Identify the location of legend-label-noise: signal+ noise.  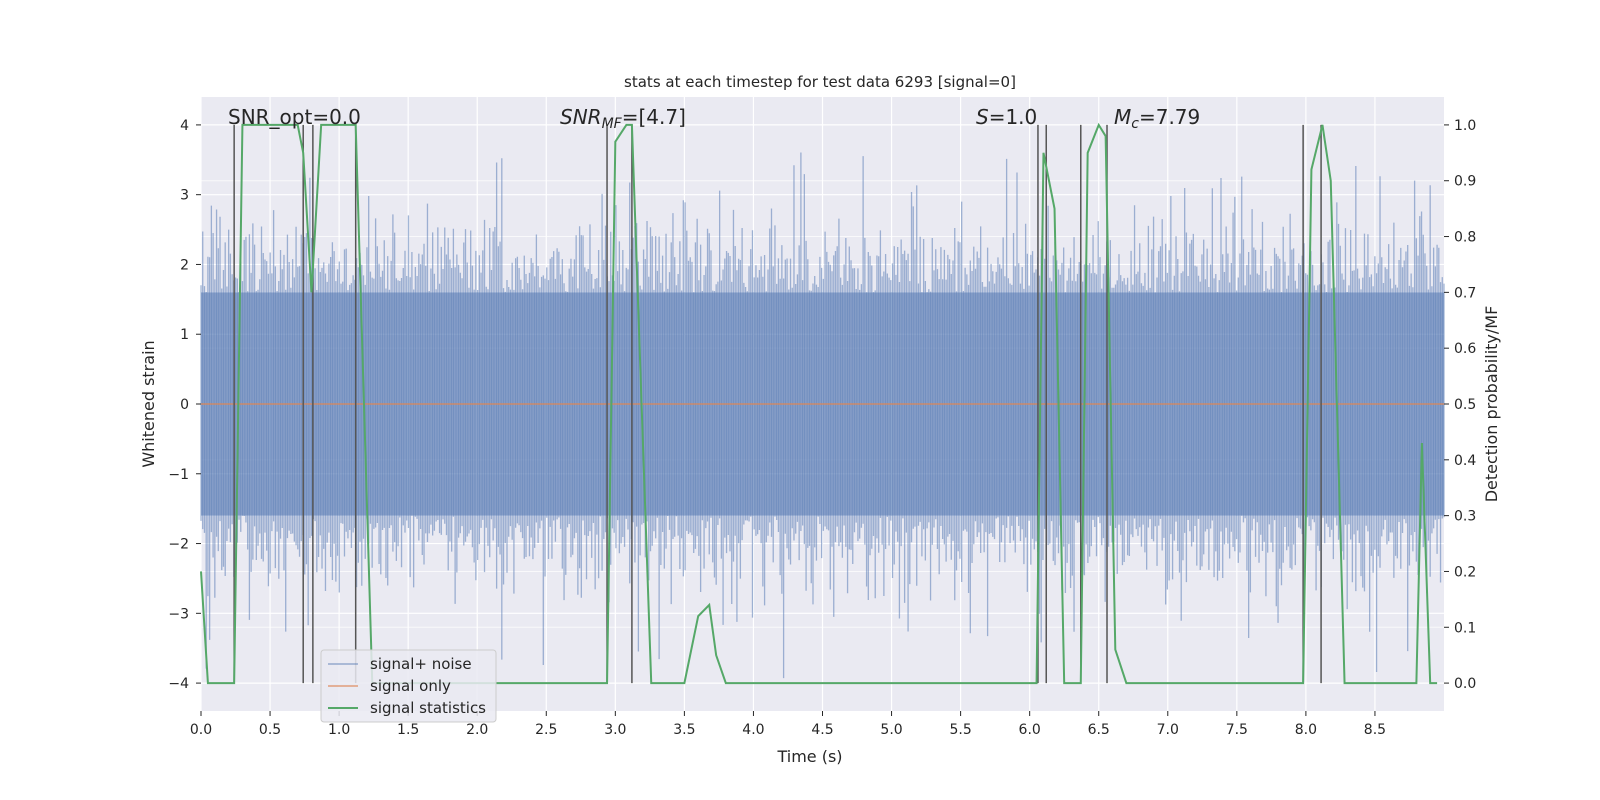
(421, 664).